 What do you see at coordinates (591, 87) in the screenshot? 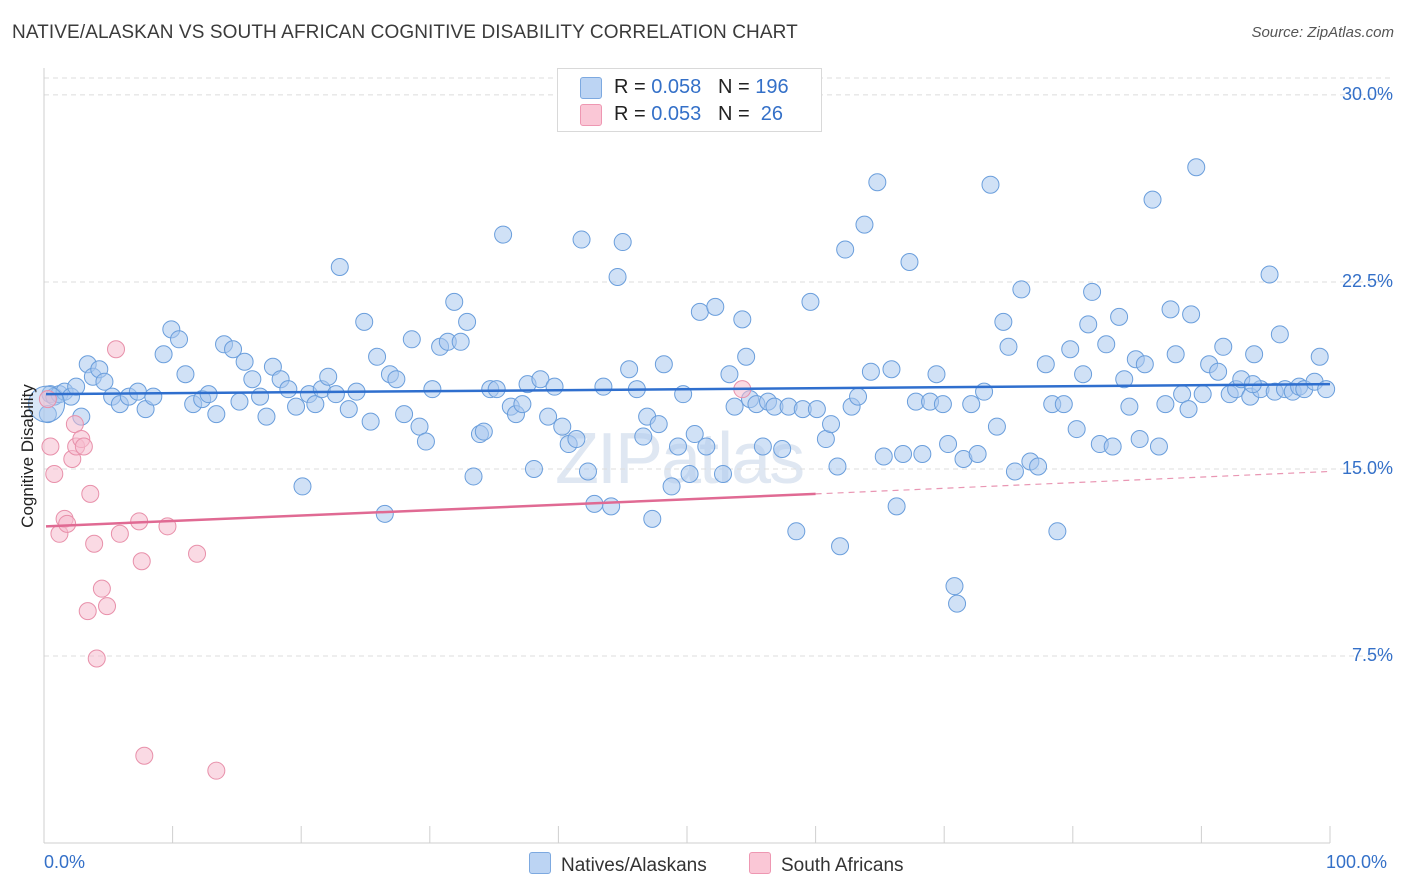
I see `legend-swatch-blue` at bounding box center [591, 87].